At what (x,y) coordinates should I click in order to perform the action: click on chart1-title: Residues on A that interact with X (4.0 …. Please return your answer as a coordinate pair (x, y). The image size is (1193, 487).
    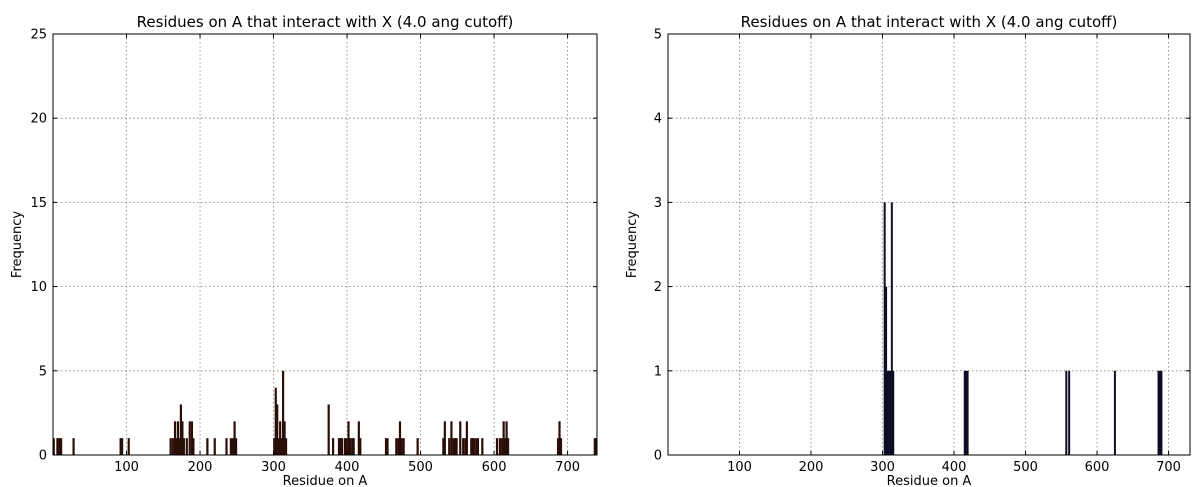
    Looking at the image, I should click on (325, 22).